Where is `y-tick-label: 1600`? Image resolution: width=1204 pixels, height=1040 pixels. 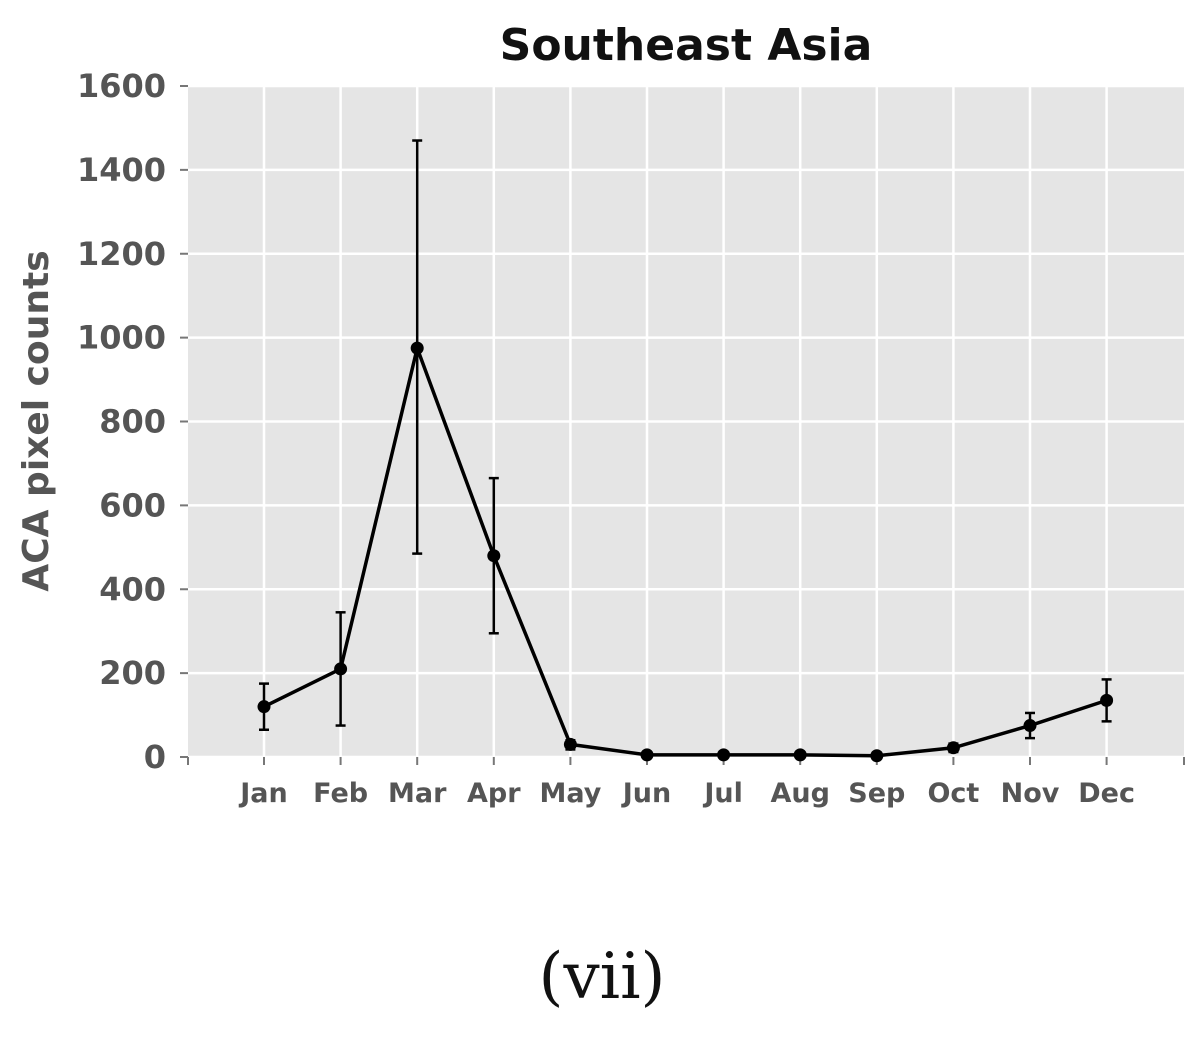 y-tick-label: 1600 is located at coordinates (121, 86).